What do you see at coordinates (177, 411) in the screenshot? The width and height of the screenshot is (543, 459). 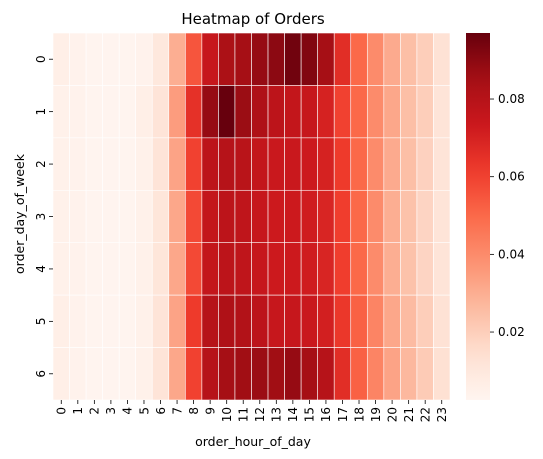 I see `x-tick-label: 7` at bounding box center [177, 411].